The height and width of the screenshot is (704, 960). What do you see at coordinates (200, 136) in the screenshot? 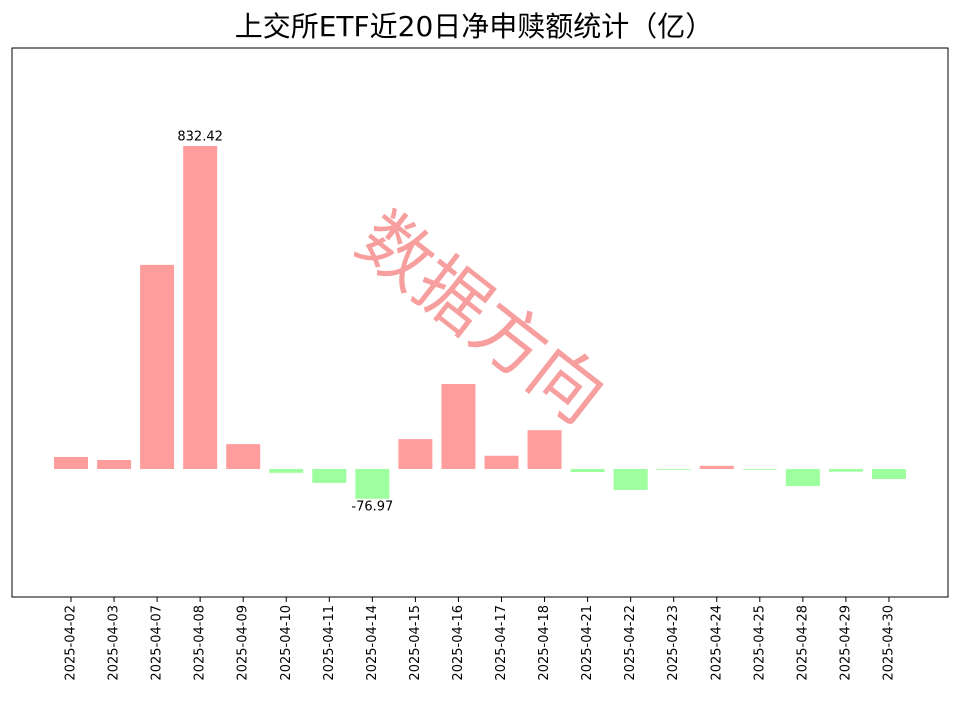
I see `value-label: 832.42` at bounding box center [200, 136].